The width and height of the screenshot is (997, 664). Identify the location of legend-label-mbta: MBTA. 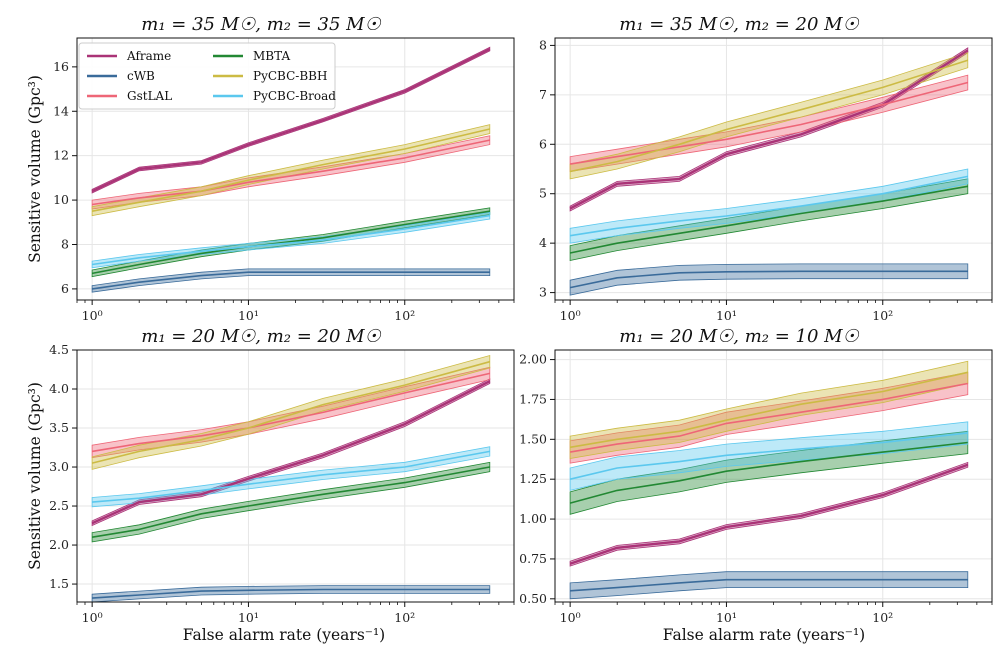
(271, 56).